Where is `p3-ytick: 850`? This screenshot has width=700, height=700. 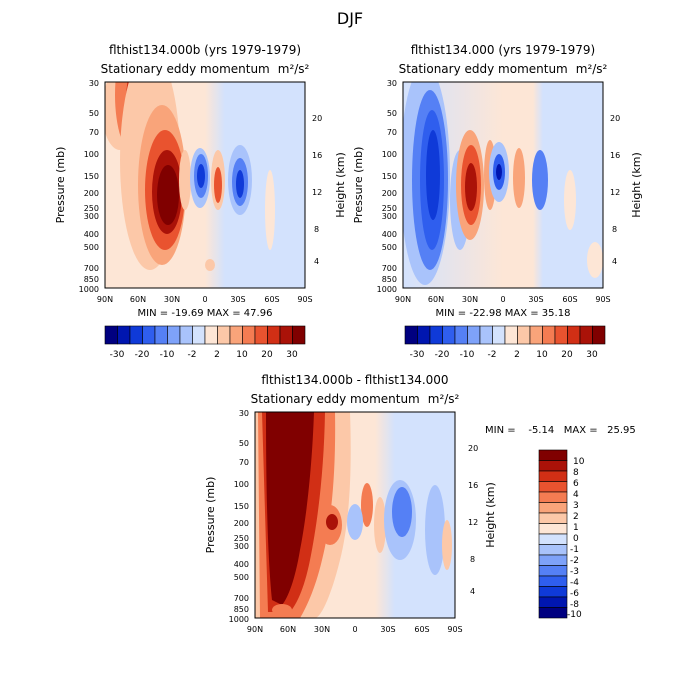 p3-ytick: 850 is located at coordinates (241, 609).